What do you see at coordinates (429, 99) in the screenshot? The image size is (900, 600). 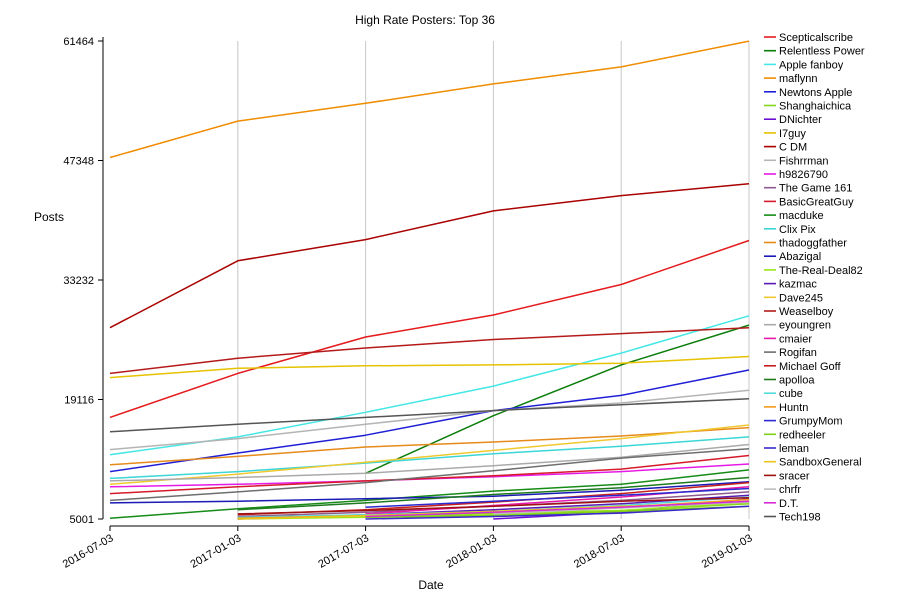 I see `series-line-maflynn` at bounding box center [429, 99].